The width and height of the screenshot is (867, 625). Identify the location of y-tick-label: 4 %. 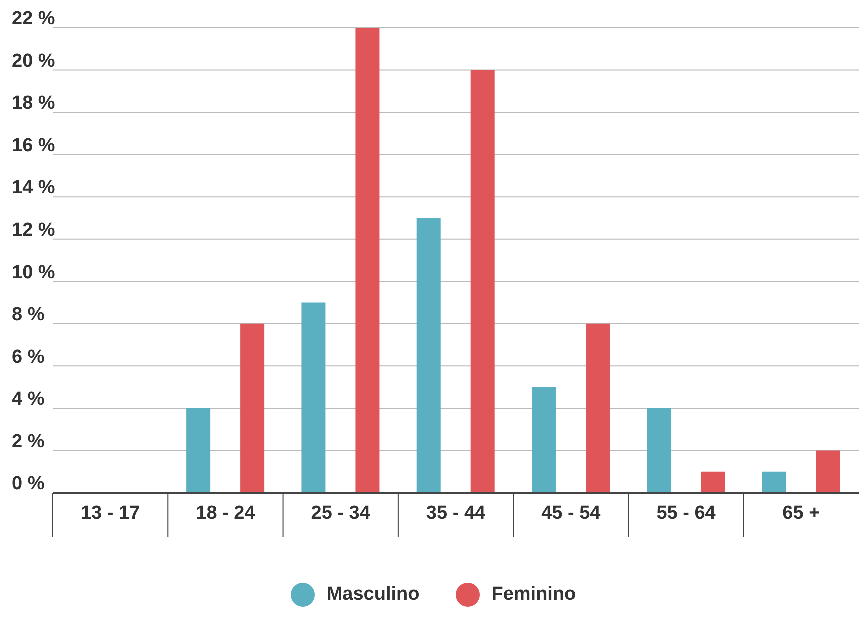
(28, 399).